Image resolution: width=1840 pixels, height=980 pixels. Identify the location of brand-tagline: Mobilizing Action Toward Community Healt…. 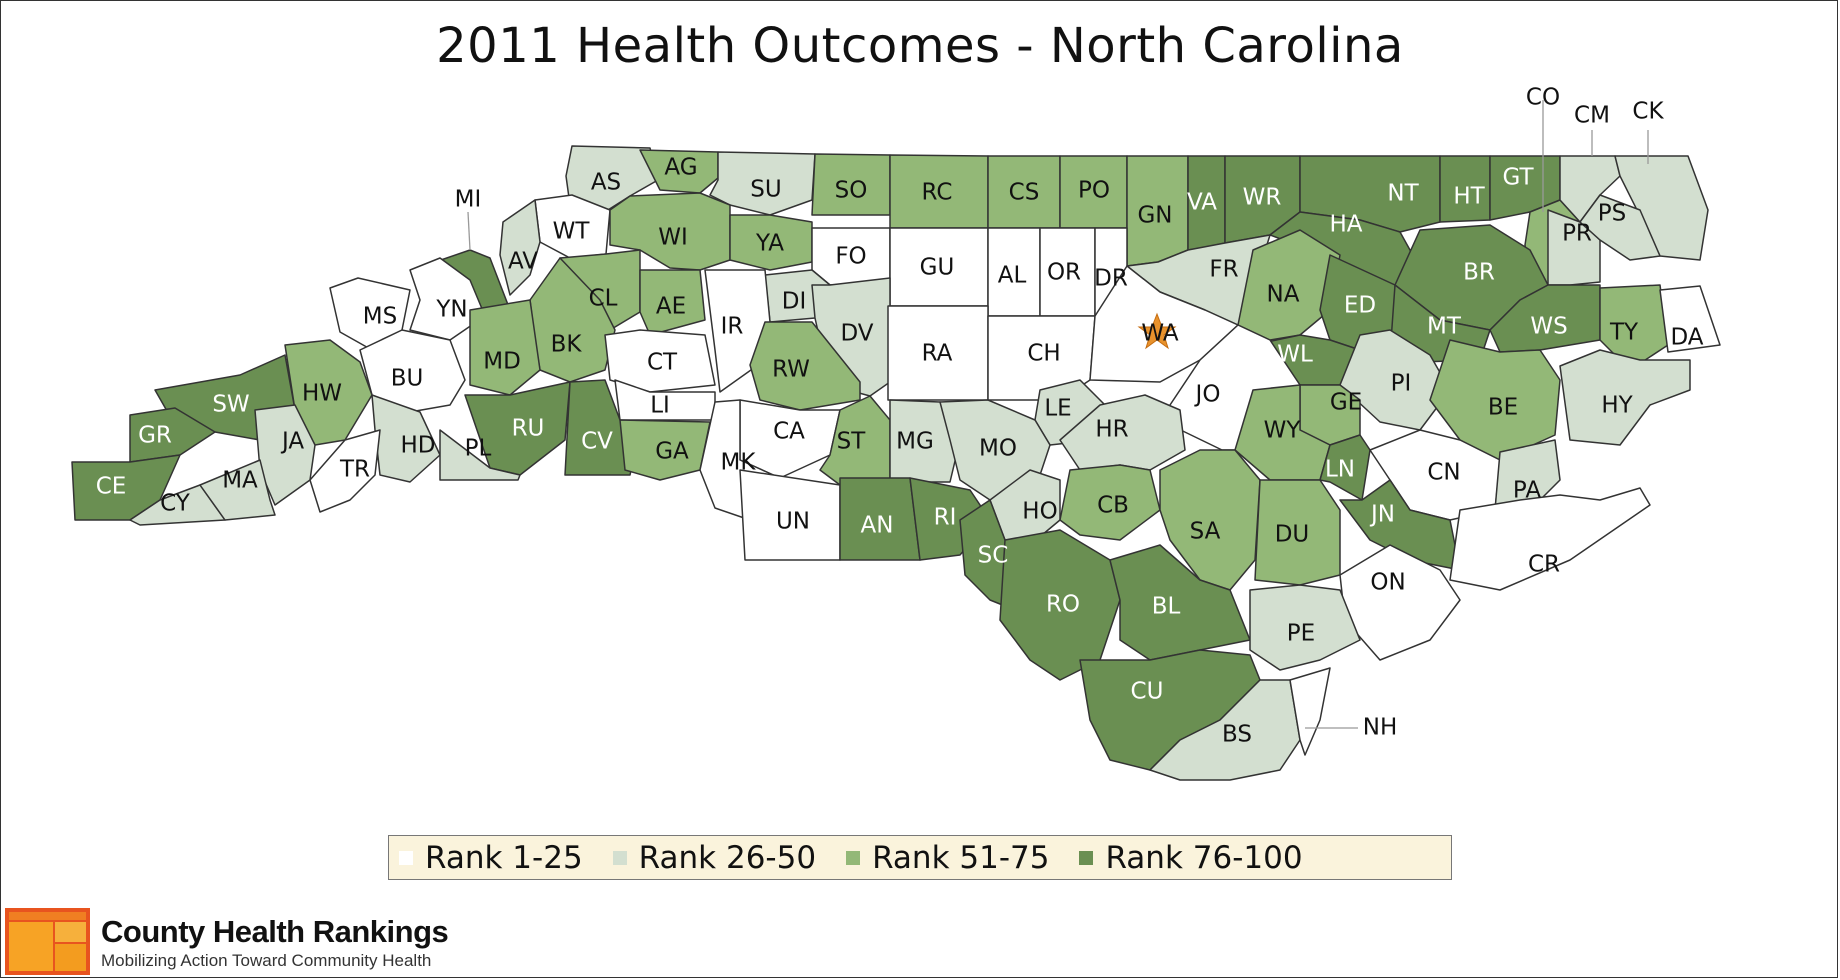
(266, 960).